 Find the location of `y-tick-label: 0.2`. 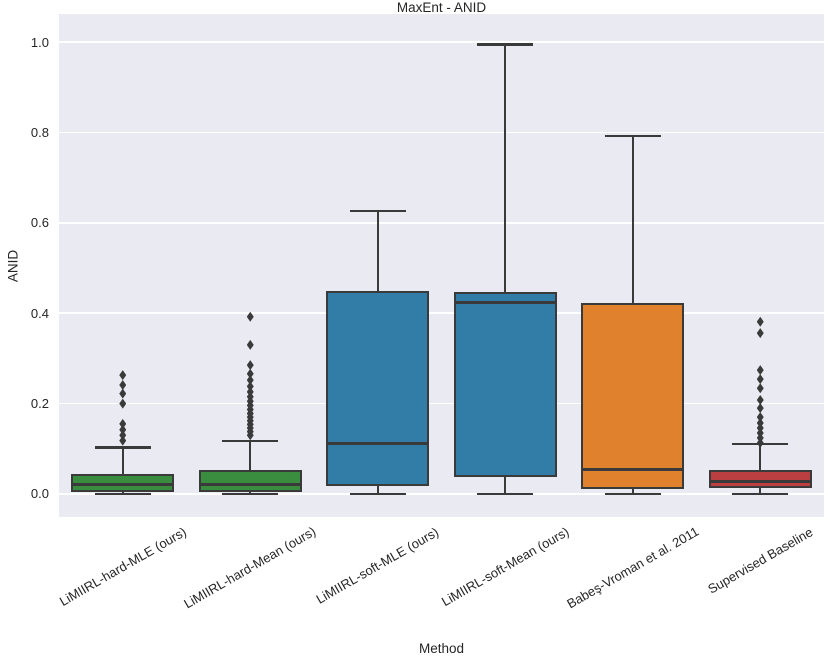

y-tick-label: 0.2 is located at coordinates (39, 404).